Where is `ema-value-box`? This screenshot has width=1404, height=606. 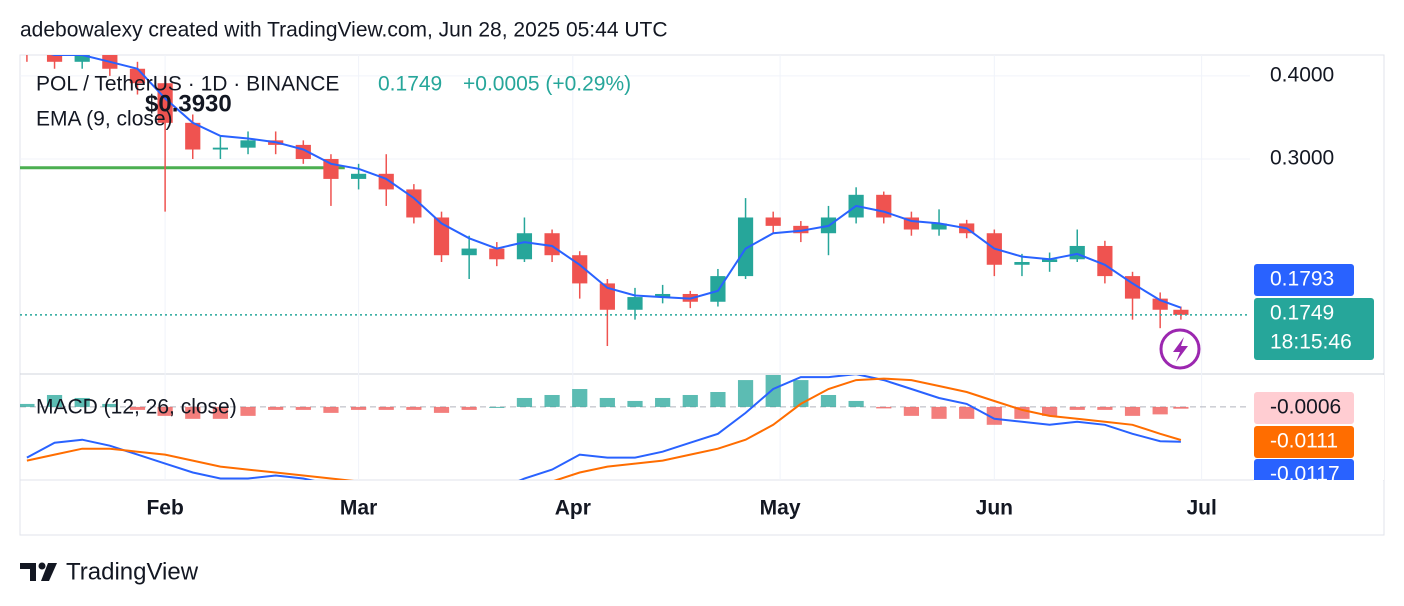 ema-value-box is located at coordinates (1304, 280).